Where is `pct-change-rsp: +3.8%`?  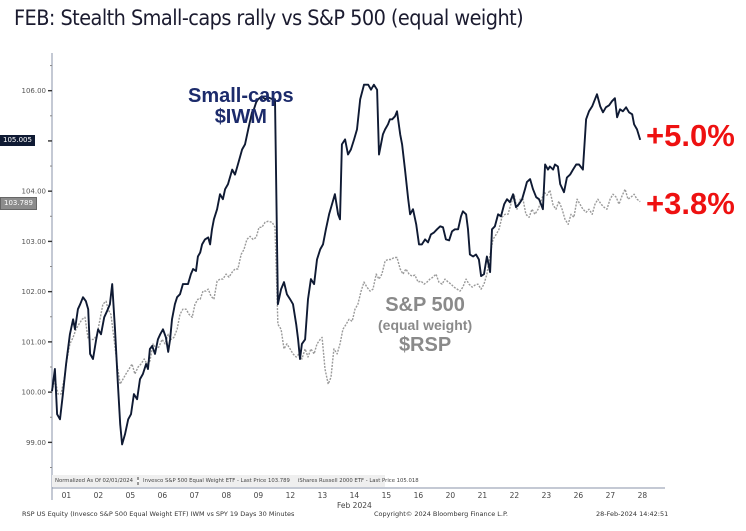 pct-change-rsp: +3.8% is located at coordinates (690, 203).